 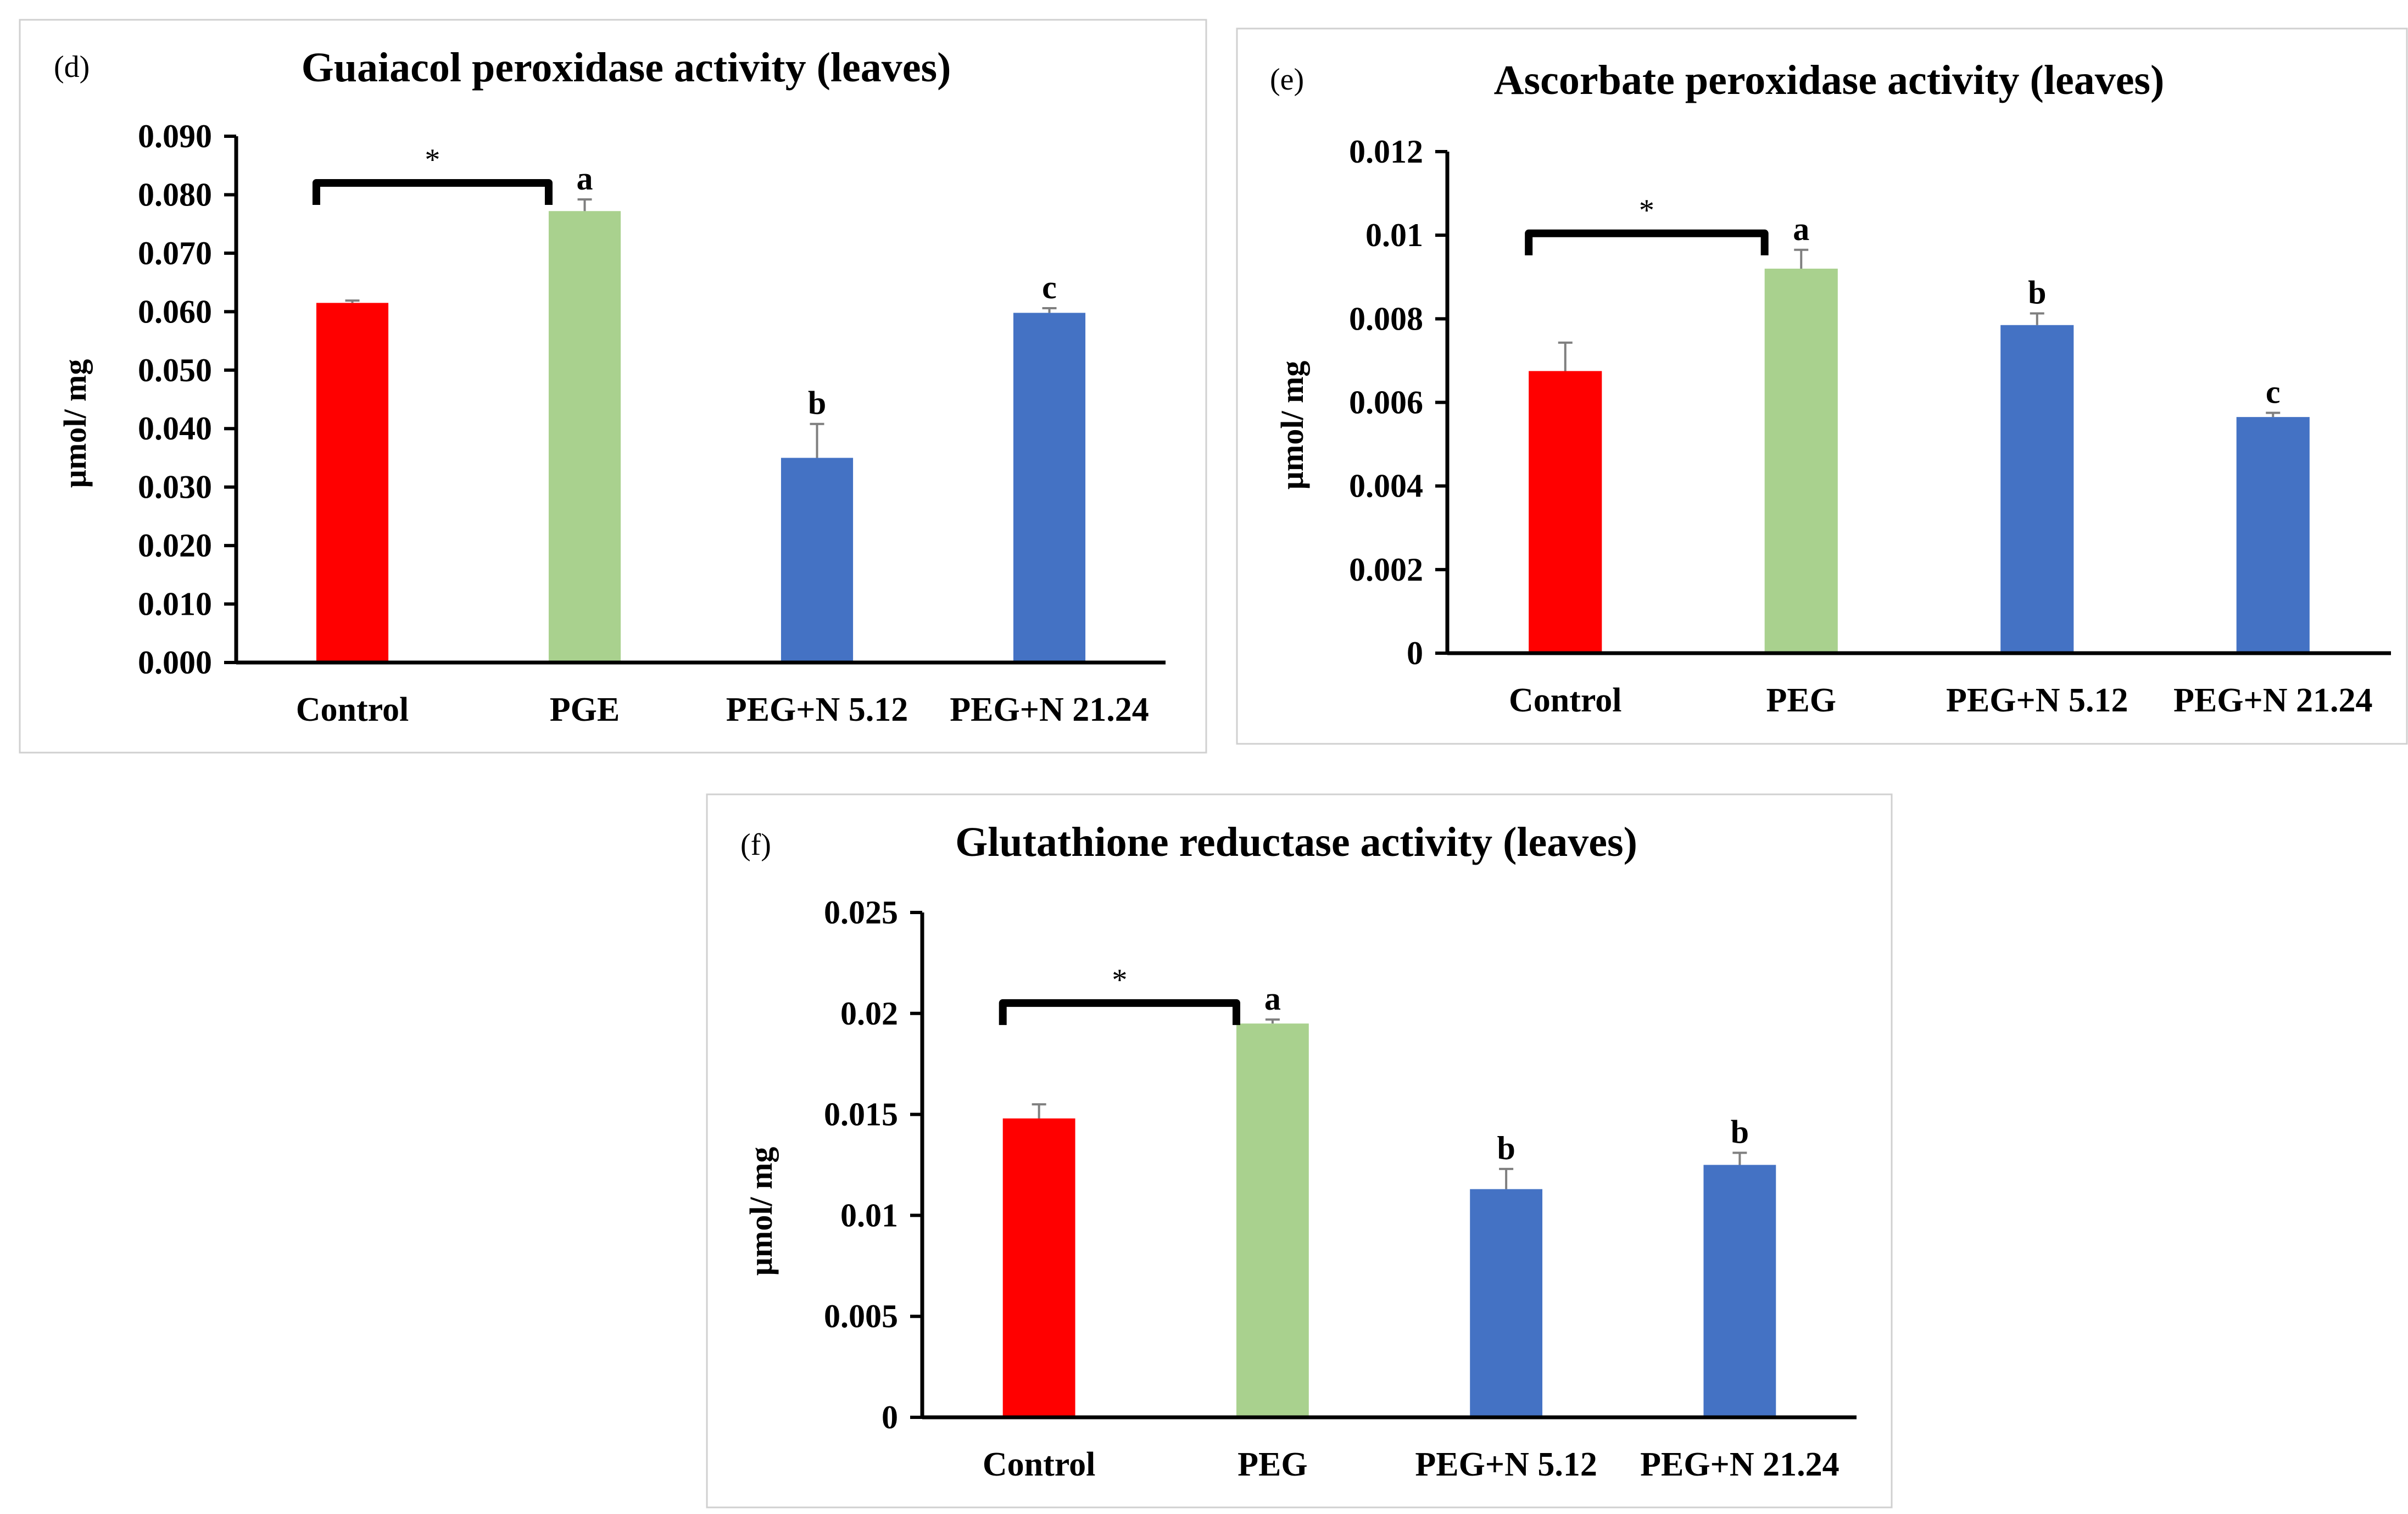 What do you see at coordinates (861, 1114) in the screenshot?
I see `y-tick-label: 0.015` at bounding box center [861, 1114].